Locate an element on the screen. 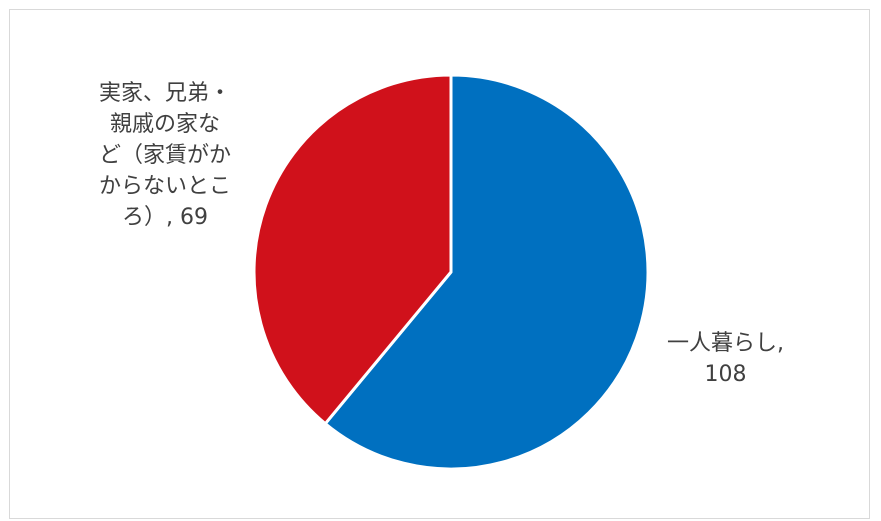  data-label-jikka-line-4: からないとこ is located at coordinates (164, 186).